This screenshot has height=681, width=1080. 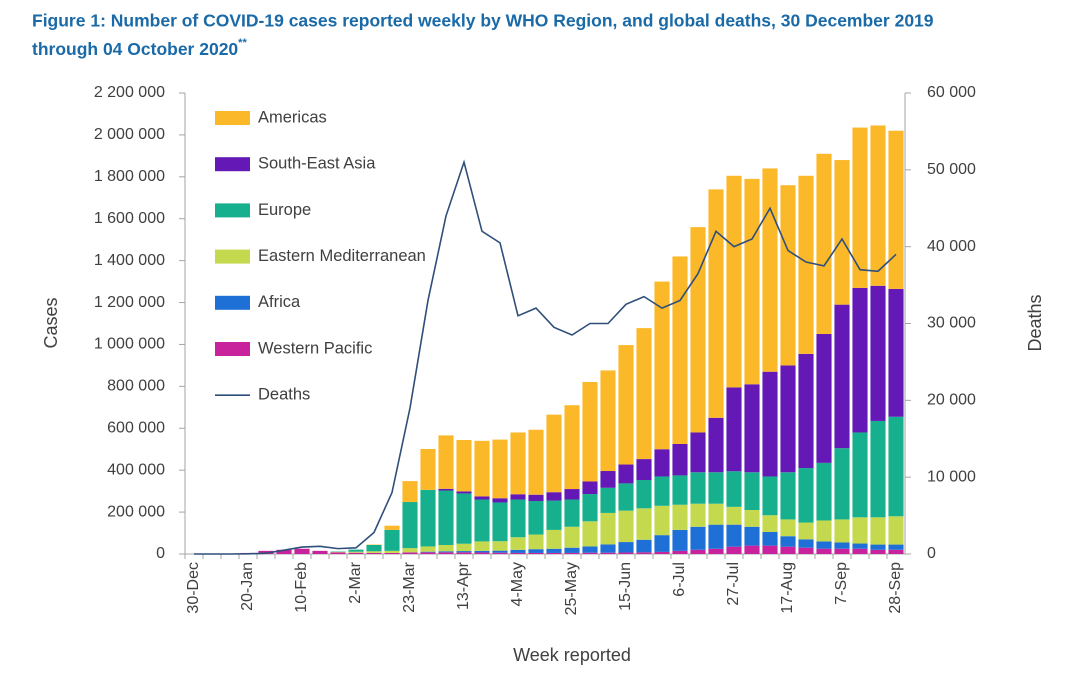 What do you see at coordinates (1035, 322) in the screenshot?
I see `y2-axis-title: Deaths` at bounding box center [1035, 322].